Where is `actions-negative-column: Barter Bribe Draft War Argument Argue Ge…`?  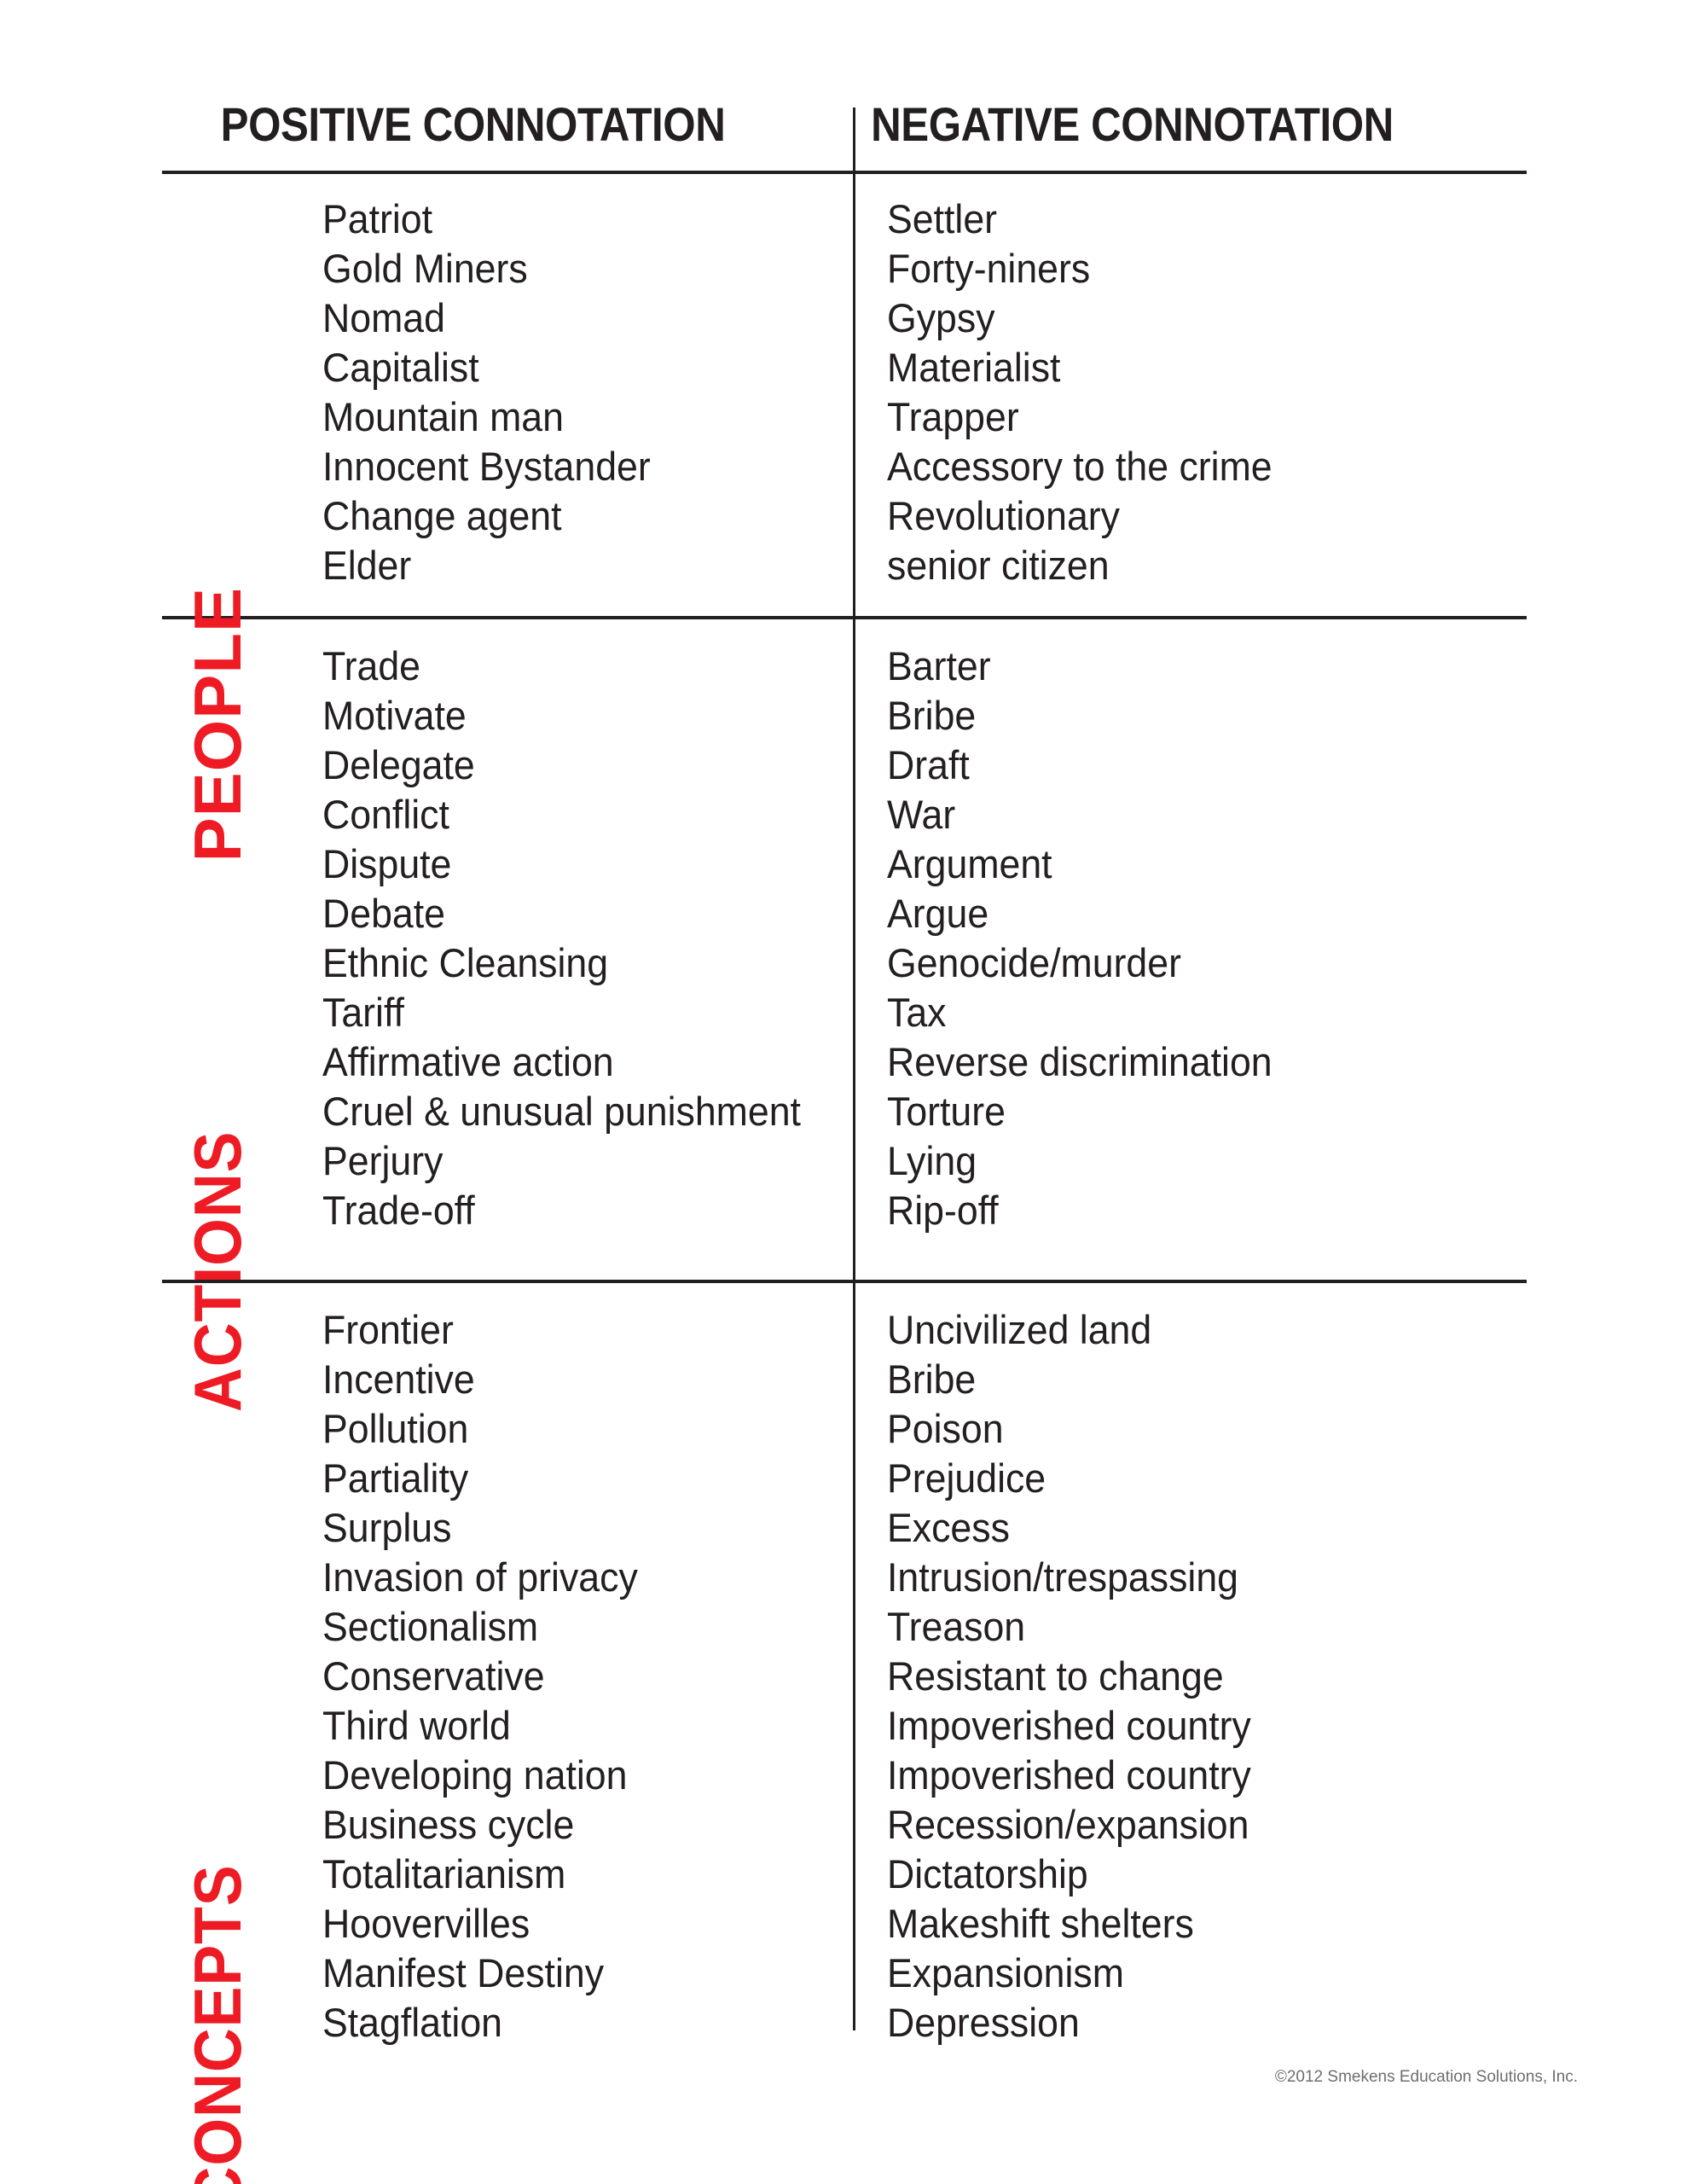 actions-negative-column: Barter Bribe Draft War Argument Argue Ge… is located at coordinates (1190, 939).